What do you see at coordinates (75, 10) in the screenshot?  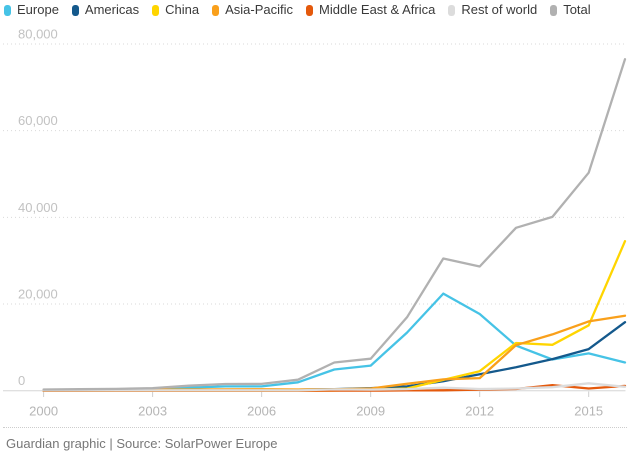 I see `legend-swatch-americas` at bounding box center [75, 10].